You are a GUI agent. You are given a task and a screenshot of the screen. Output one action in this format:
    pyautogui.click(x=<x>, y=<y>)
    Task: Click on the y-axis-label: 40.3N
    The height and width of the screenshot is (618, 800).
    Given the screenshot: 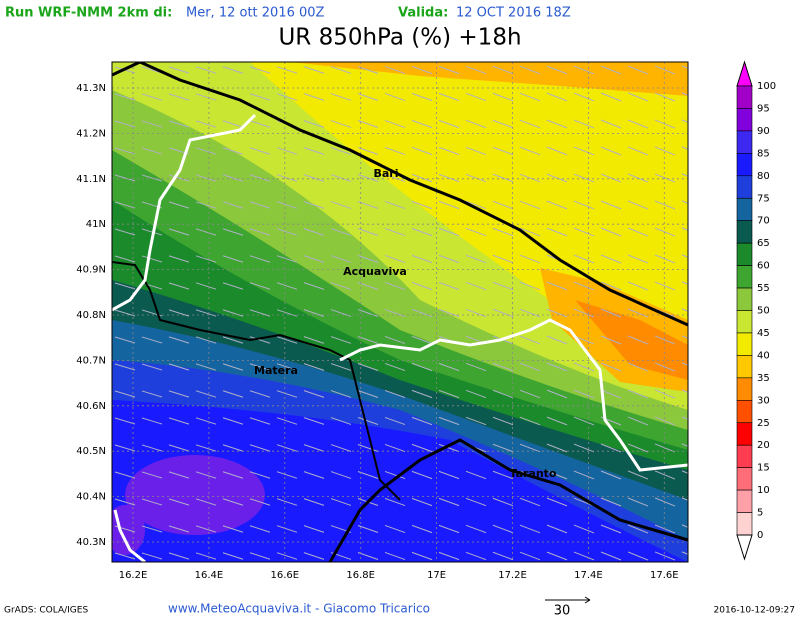 What is the action you would take?
    pyautogui.click(x=91, y=542)
    